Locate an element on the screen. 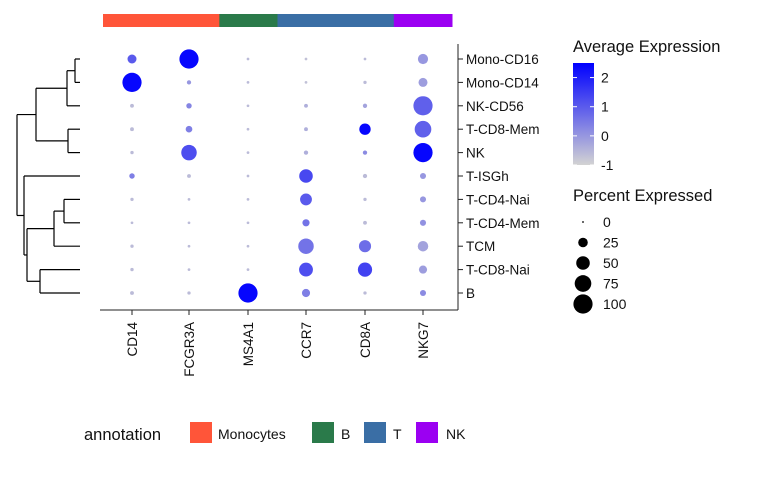 This screenshot has width=768, height=480. annotation-legend-label: T is located at coordinates (397, 434).